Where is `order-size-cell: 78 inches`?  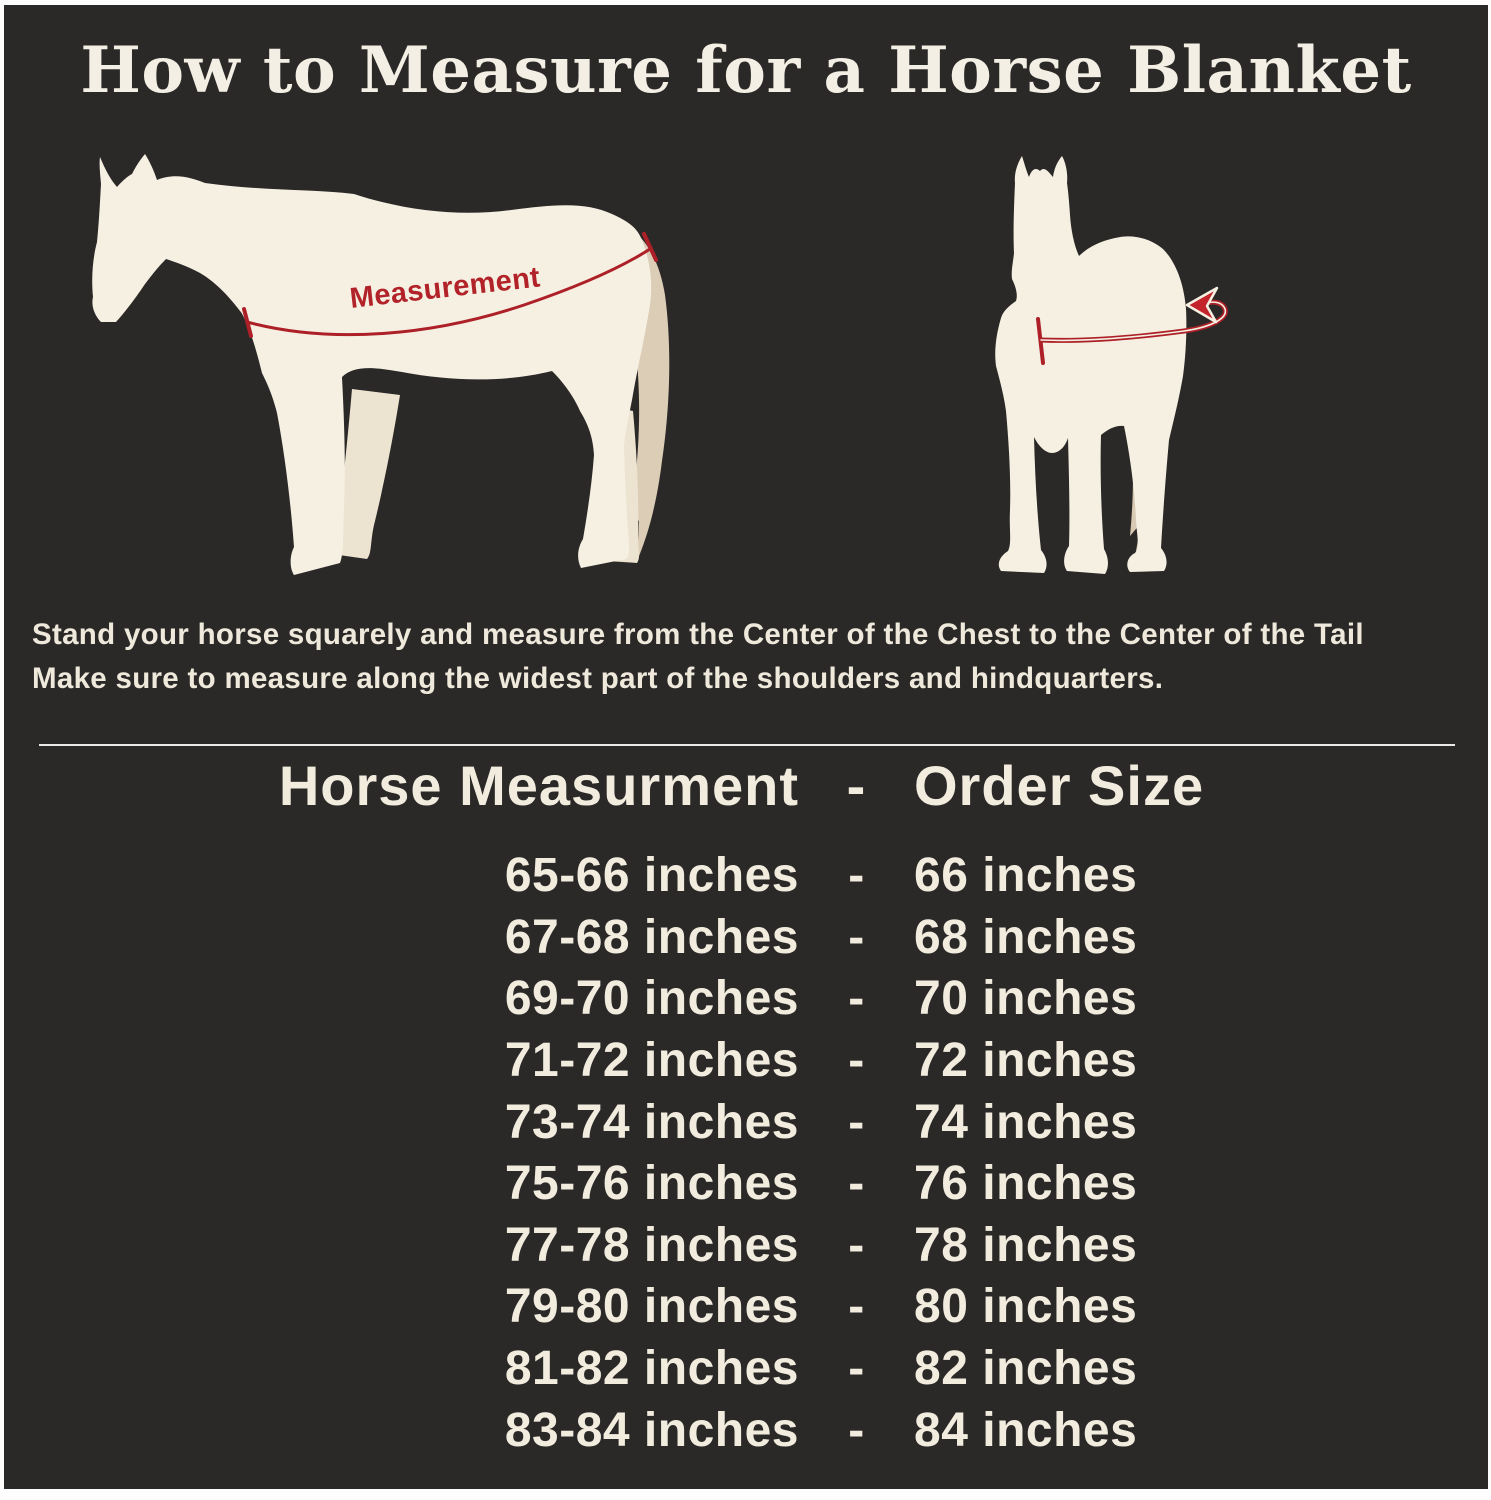 order-size-cell: 78 inches is located at coordinates (1026, 1245).